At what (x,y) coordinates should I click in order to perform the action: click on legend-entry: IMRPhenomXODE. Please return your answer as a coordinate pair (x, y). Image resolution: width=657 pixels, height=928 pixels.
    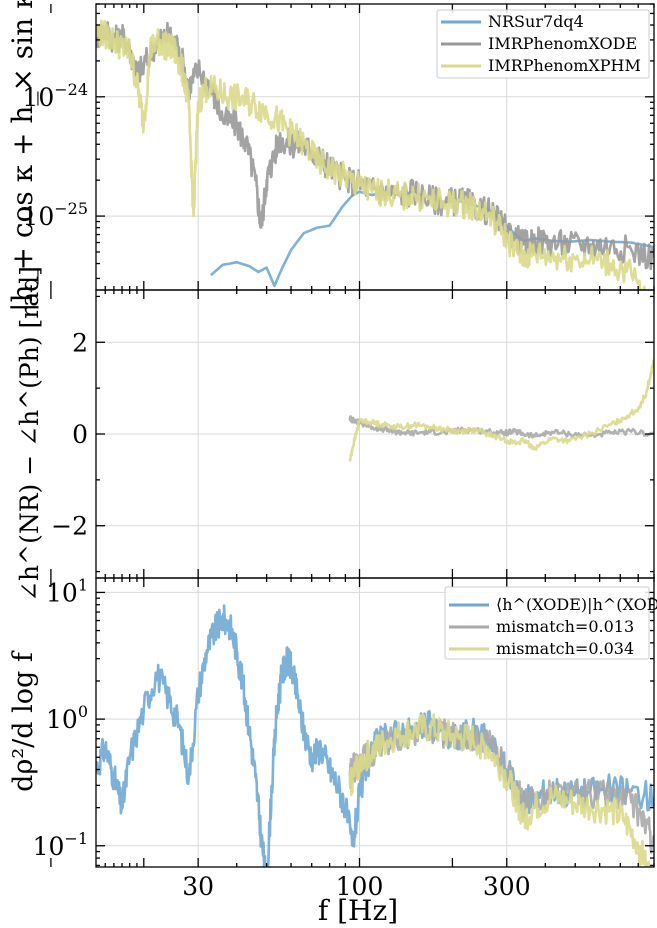
    Looking at the image, I should click on (562, 43).